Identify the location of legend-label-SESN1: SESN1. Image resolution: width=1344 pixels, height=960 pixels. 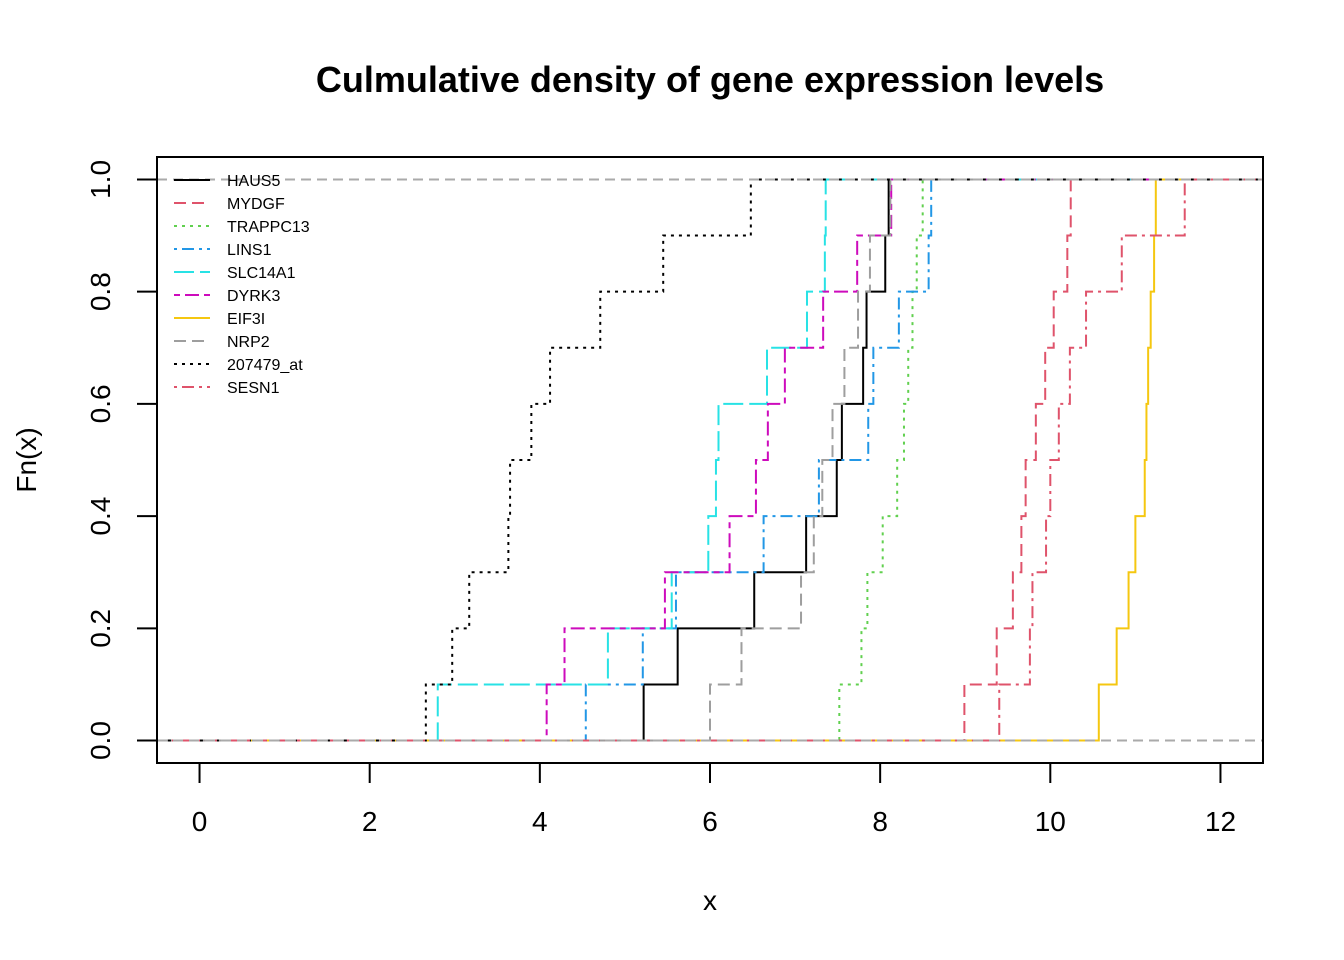
(253, 388).